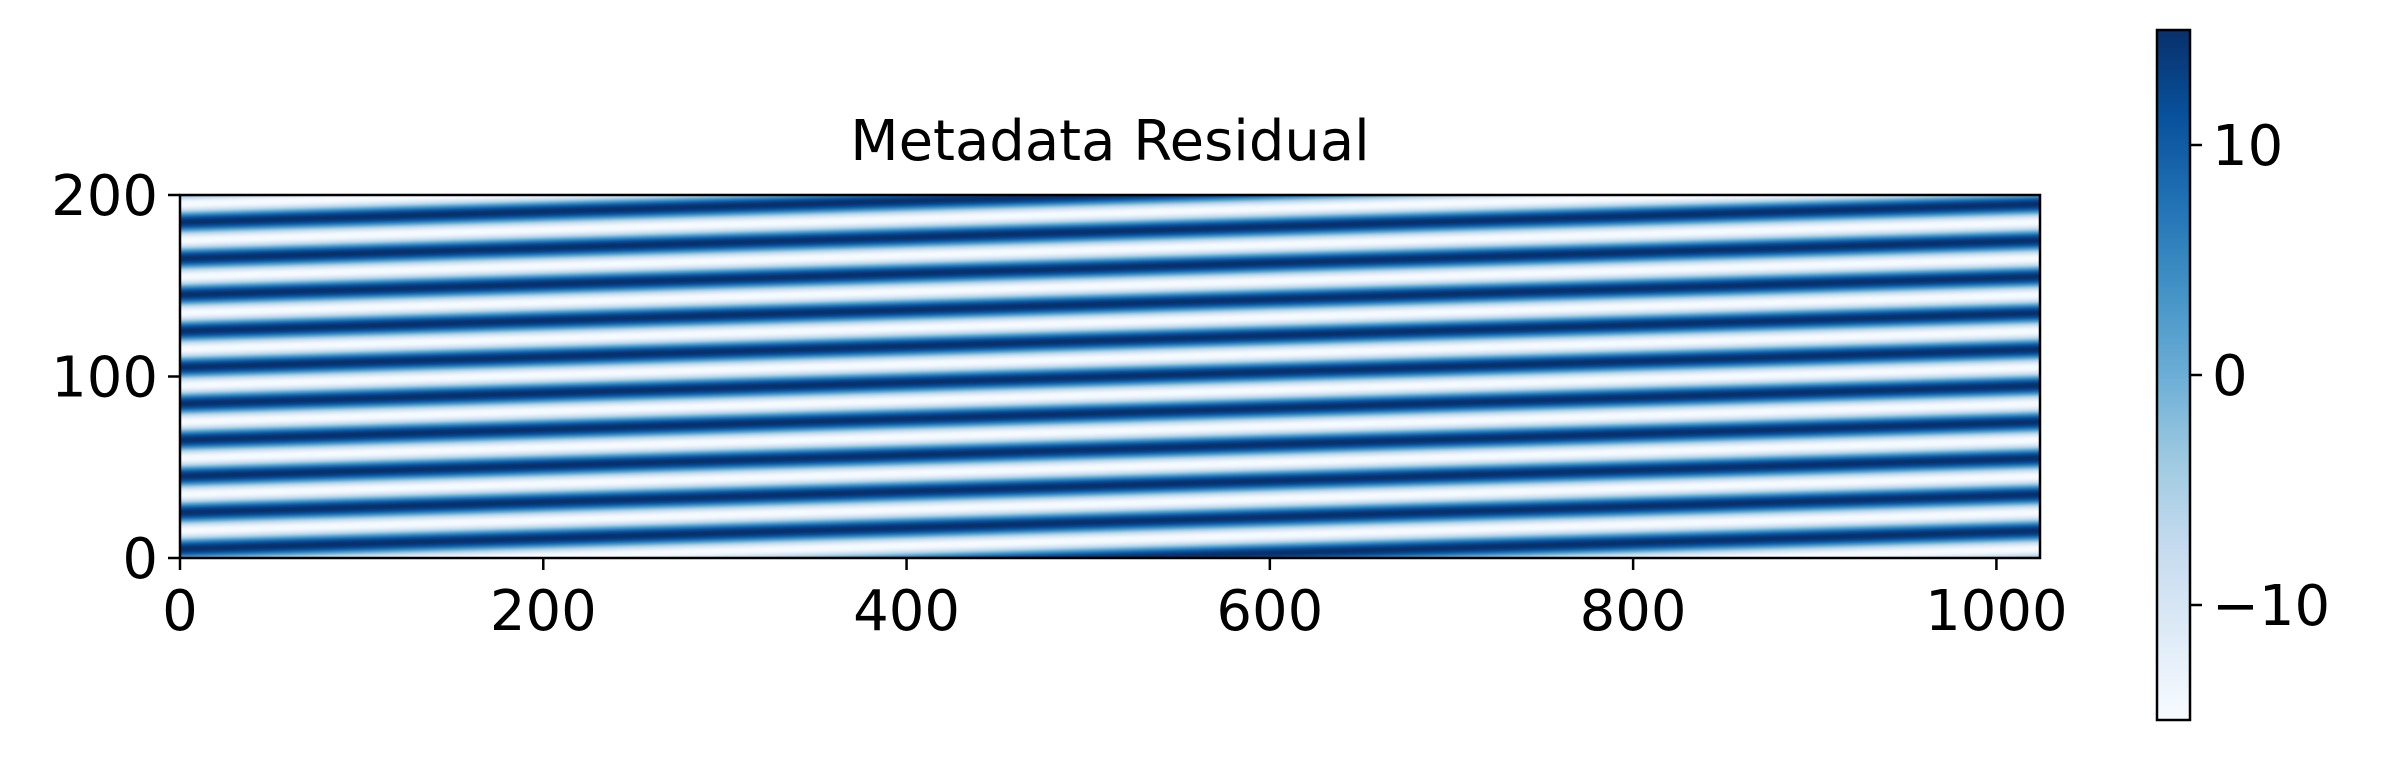 This screenshot has height=758, width=2389. What do you see at coordinates (1996, 611) in the screenshot?
I see `x-tick-label: 1000` at bounding box center [1996, 611].